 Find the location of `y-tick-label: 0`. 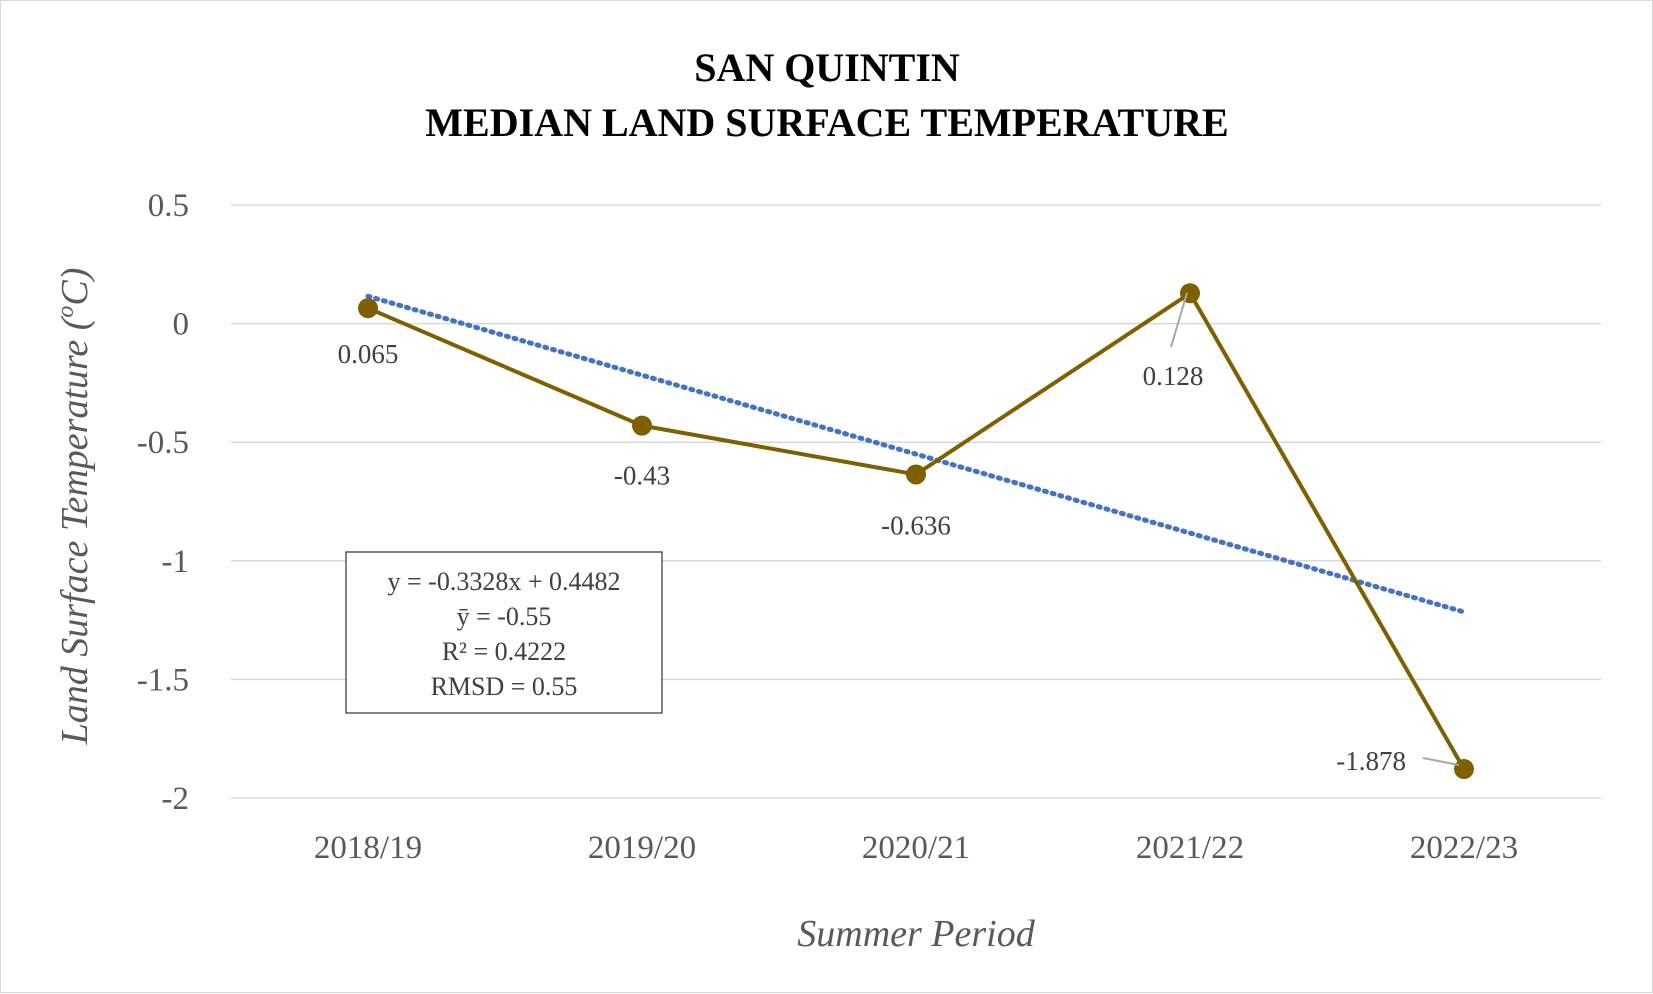

y-tick-label: 0 is located at coordinates (181, 325).